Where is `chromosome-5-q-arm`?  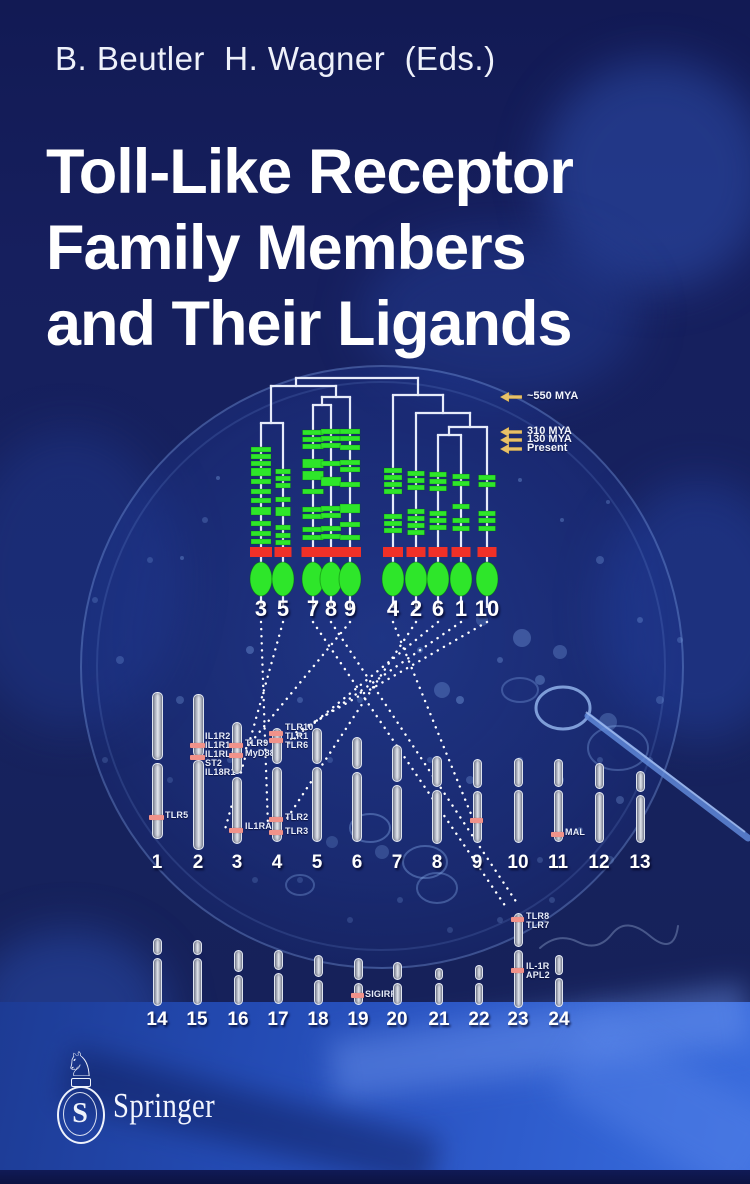 chromosome-5-q-arm is located at coordinates (317, 804).